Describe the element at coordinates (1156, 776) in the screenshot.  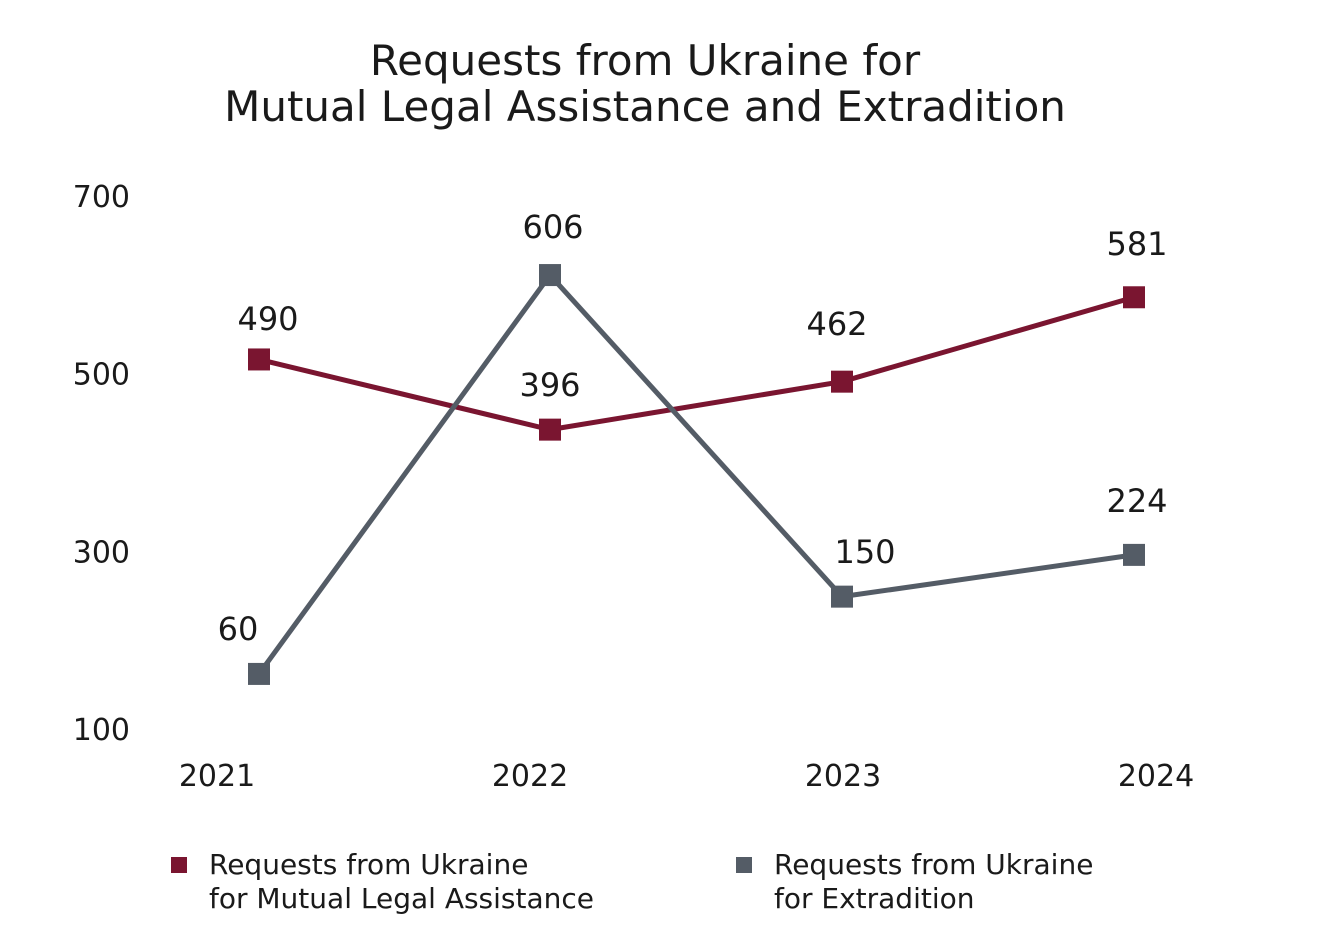
I see `x-tick-label-3: 2024` at that location.